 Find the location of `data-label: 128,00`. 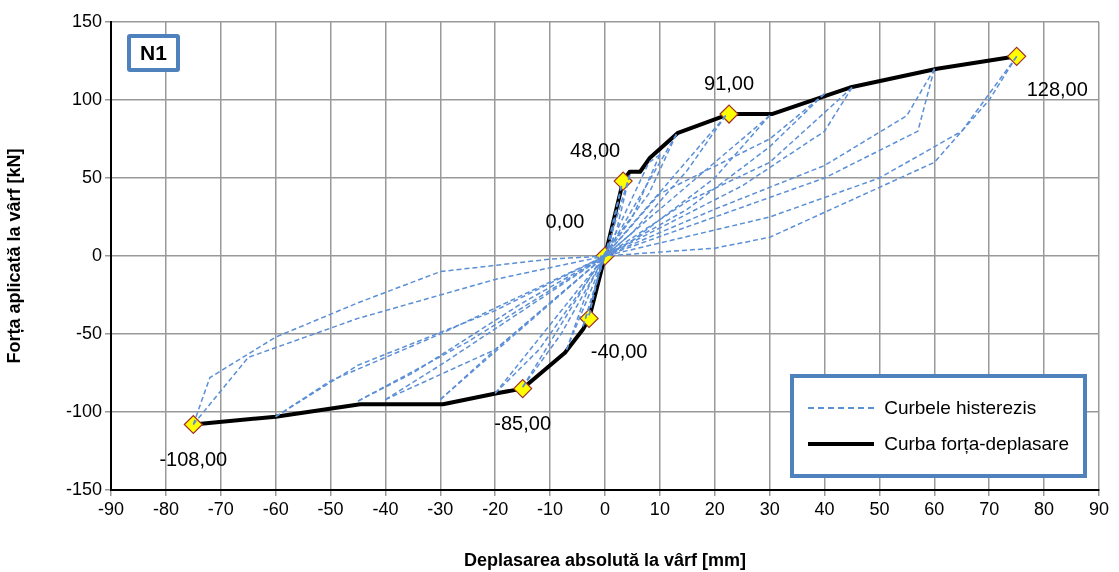

data-label: 128,00 is located at coordinates (1057, 88).